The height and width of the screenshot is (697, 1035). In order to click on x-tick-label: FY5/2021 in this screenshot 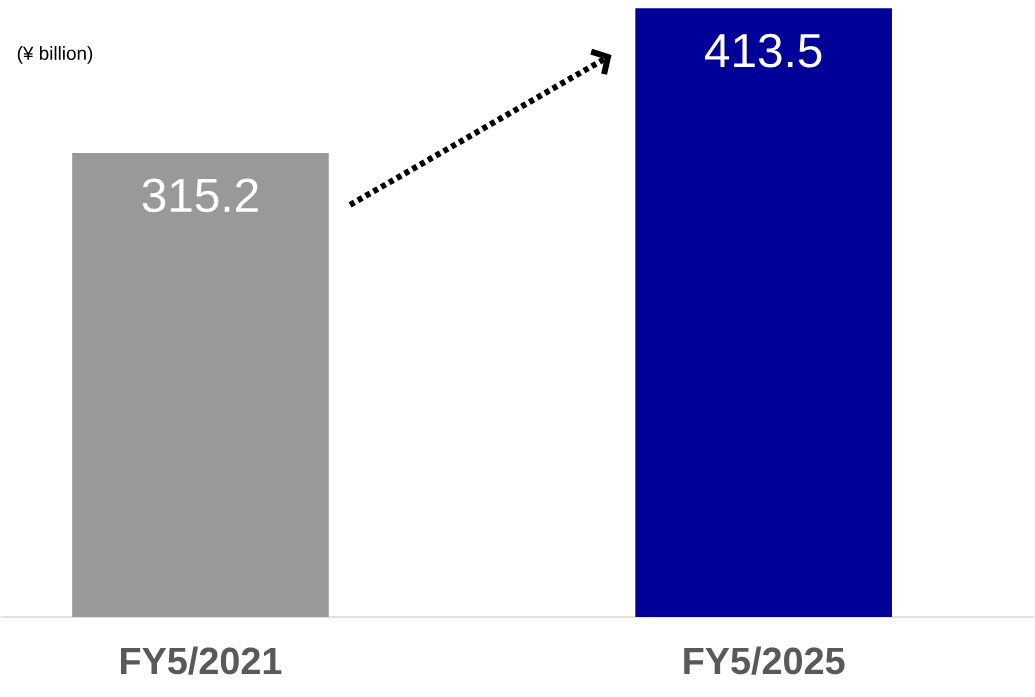, I will do `click(201, 660)`.